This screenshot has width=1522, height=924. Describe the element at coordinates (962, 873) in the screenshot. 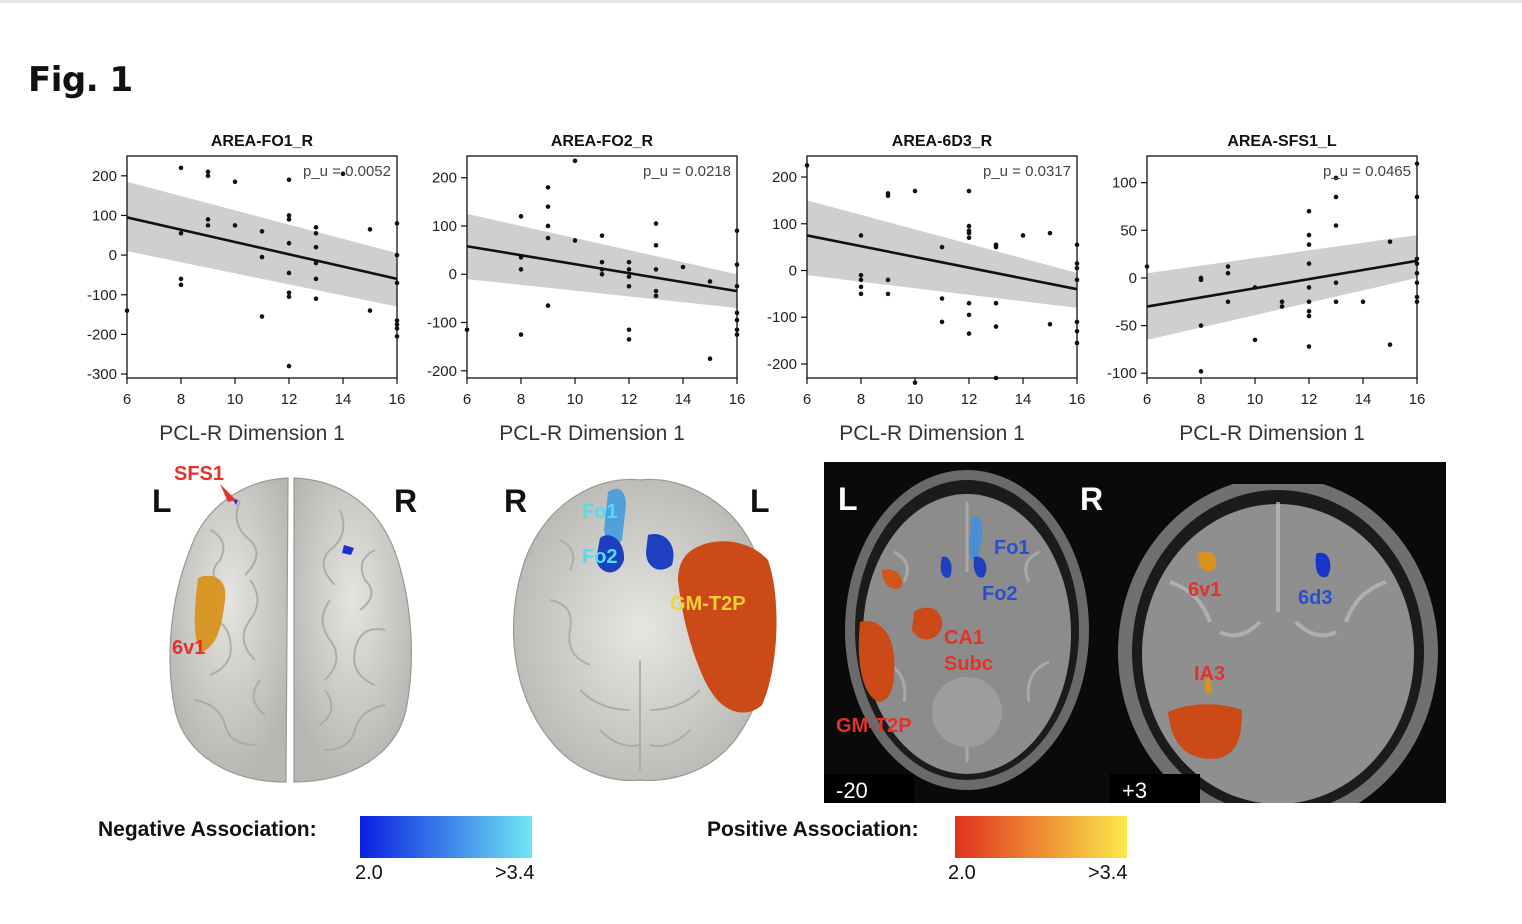

I see `positive-min-label: 2.0` at that location.